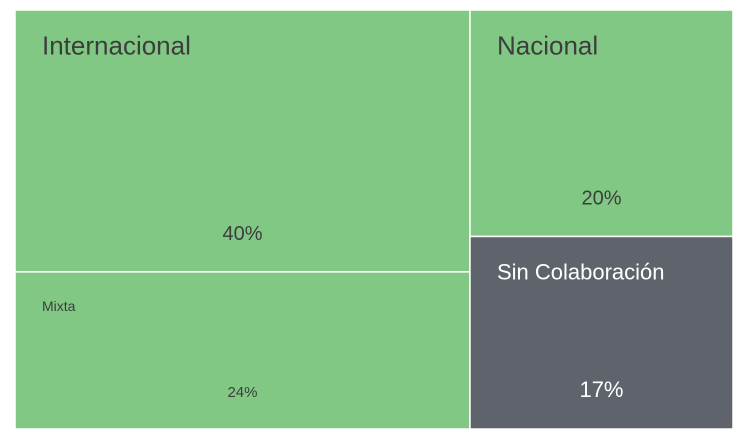 The width and height of the screenshot is (735, 429). What do you see at coordinates (59, 306) in the screenshot?
I see `tile-label: Mixta` at bounding box center [59, 306].